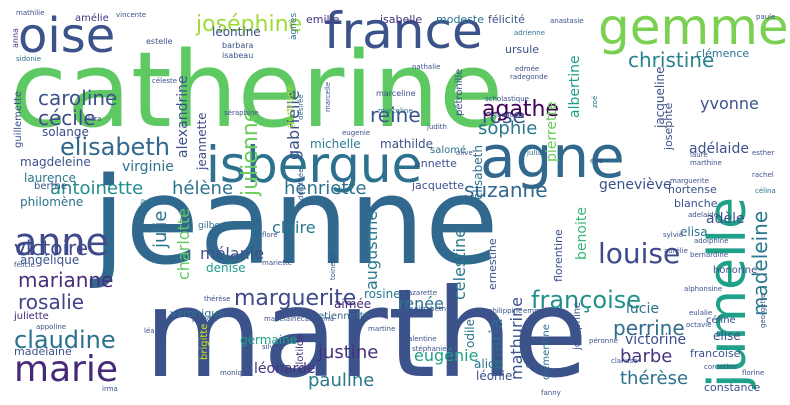 This screenshot has height=405, width=790. I want to click on word-desiree: désirée, so click(301, 107).